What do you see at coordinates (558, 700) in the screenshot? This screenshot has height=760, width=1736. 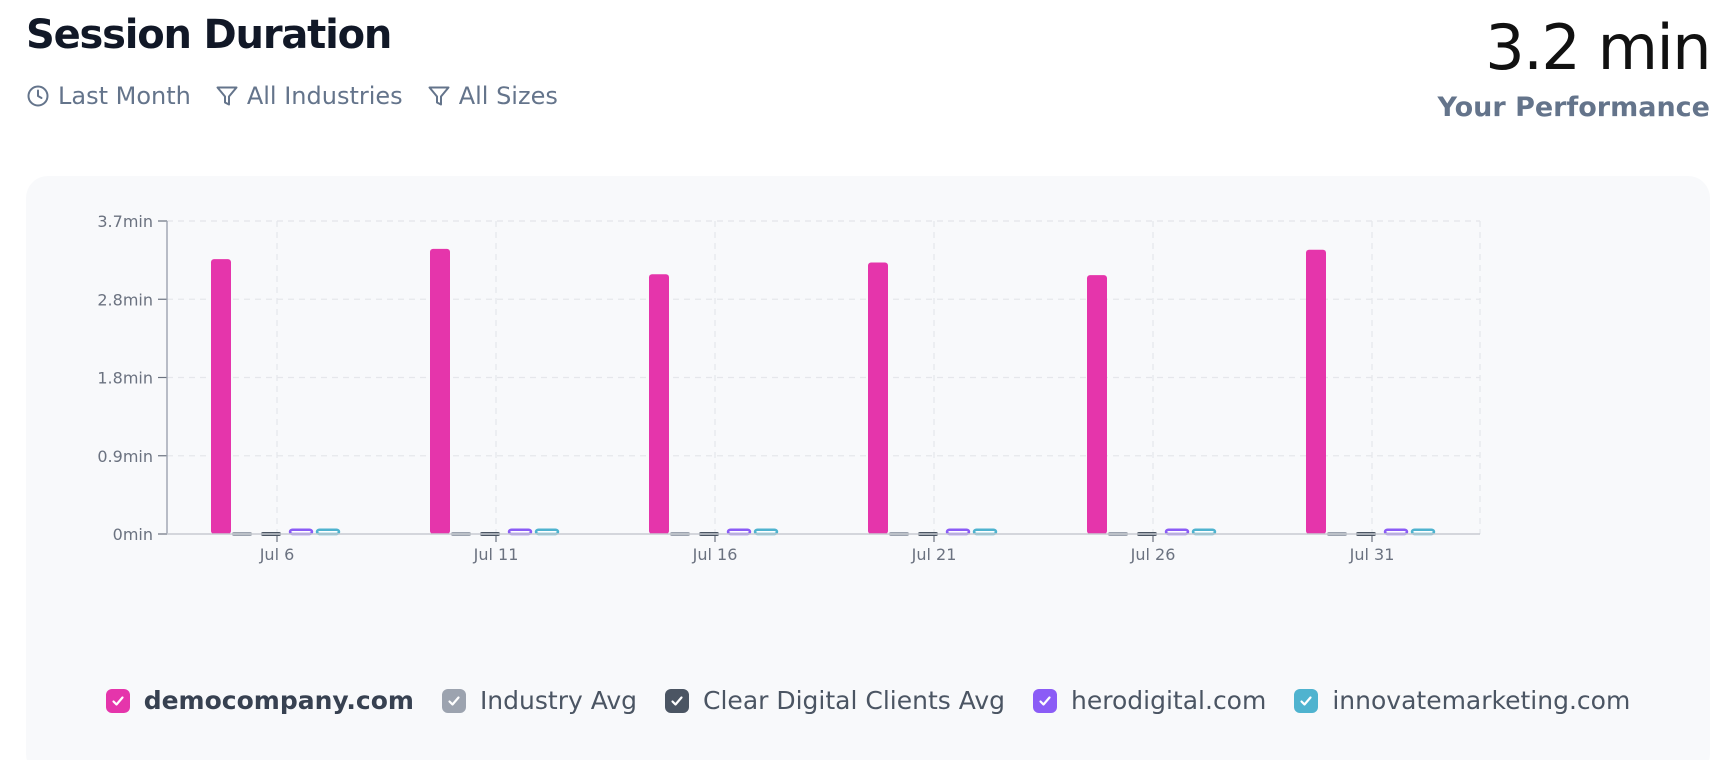 I see `legend-label: Industry Avg` at bounding box center [558, 700].